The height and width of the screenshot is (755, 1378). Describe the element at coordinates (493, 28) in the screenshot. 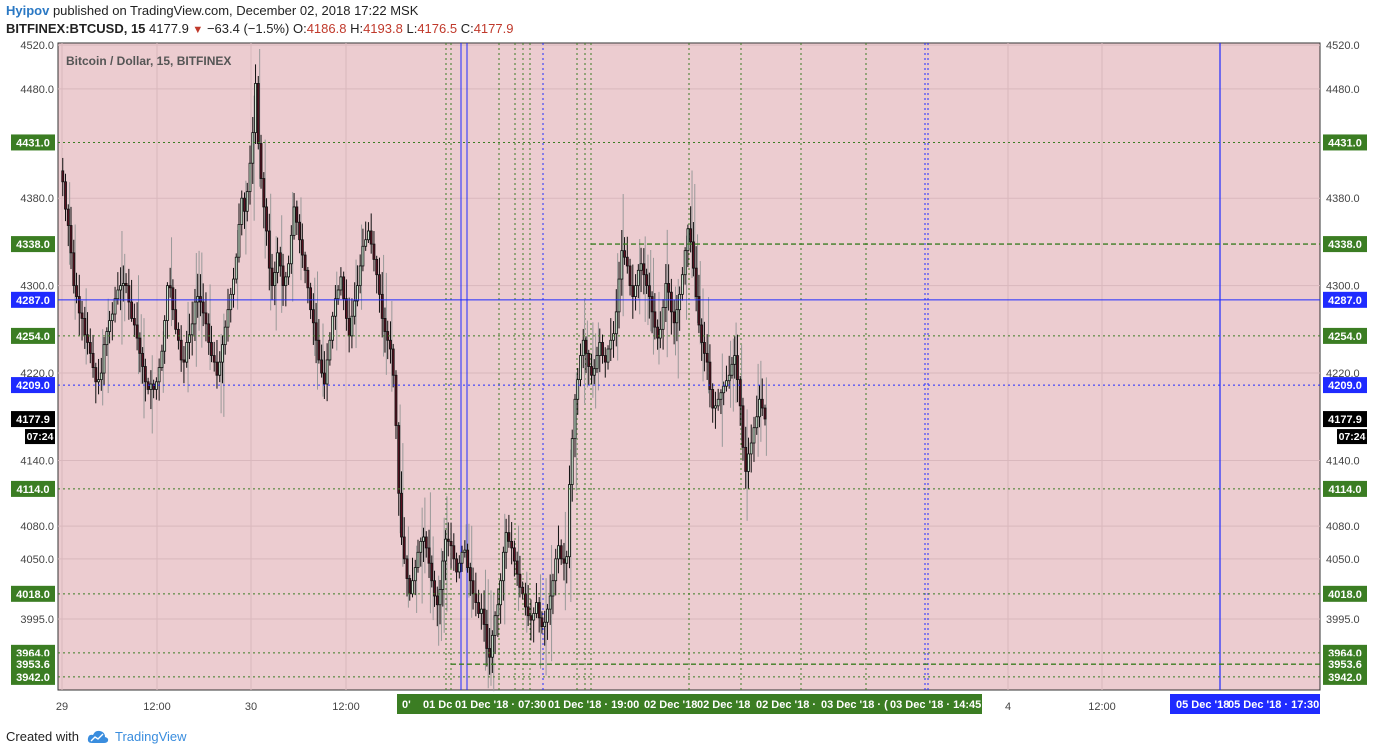

I see `close-value: 4177.9` at that location.